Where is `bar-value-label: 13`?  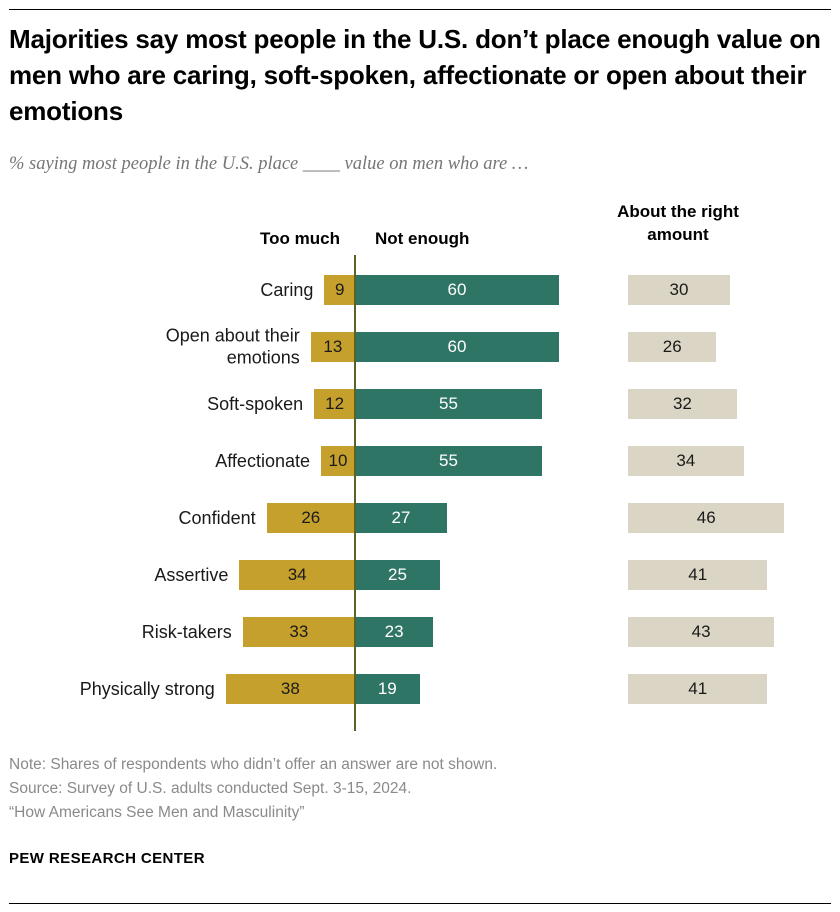 bar-value-label: 13 is located at coordinates (333, 346).